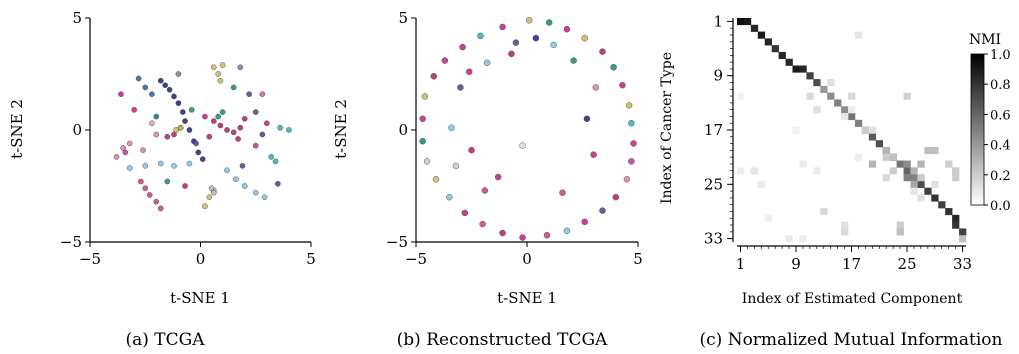 This screenshot has height=354, width=1019. What do you see at coordinates (718, 21) in the screenshot?
I see `y-tick-label: 1` at bounding box center [718, 21].